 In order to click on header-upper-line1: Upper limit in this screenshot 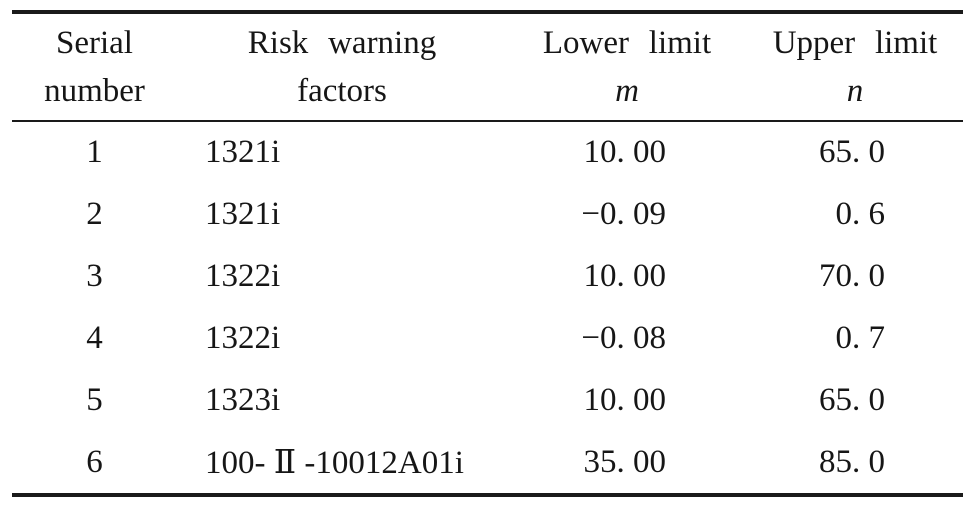, I will do `click(855, 42)`.